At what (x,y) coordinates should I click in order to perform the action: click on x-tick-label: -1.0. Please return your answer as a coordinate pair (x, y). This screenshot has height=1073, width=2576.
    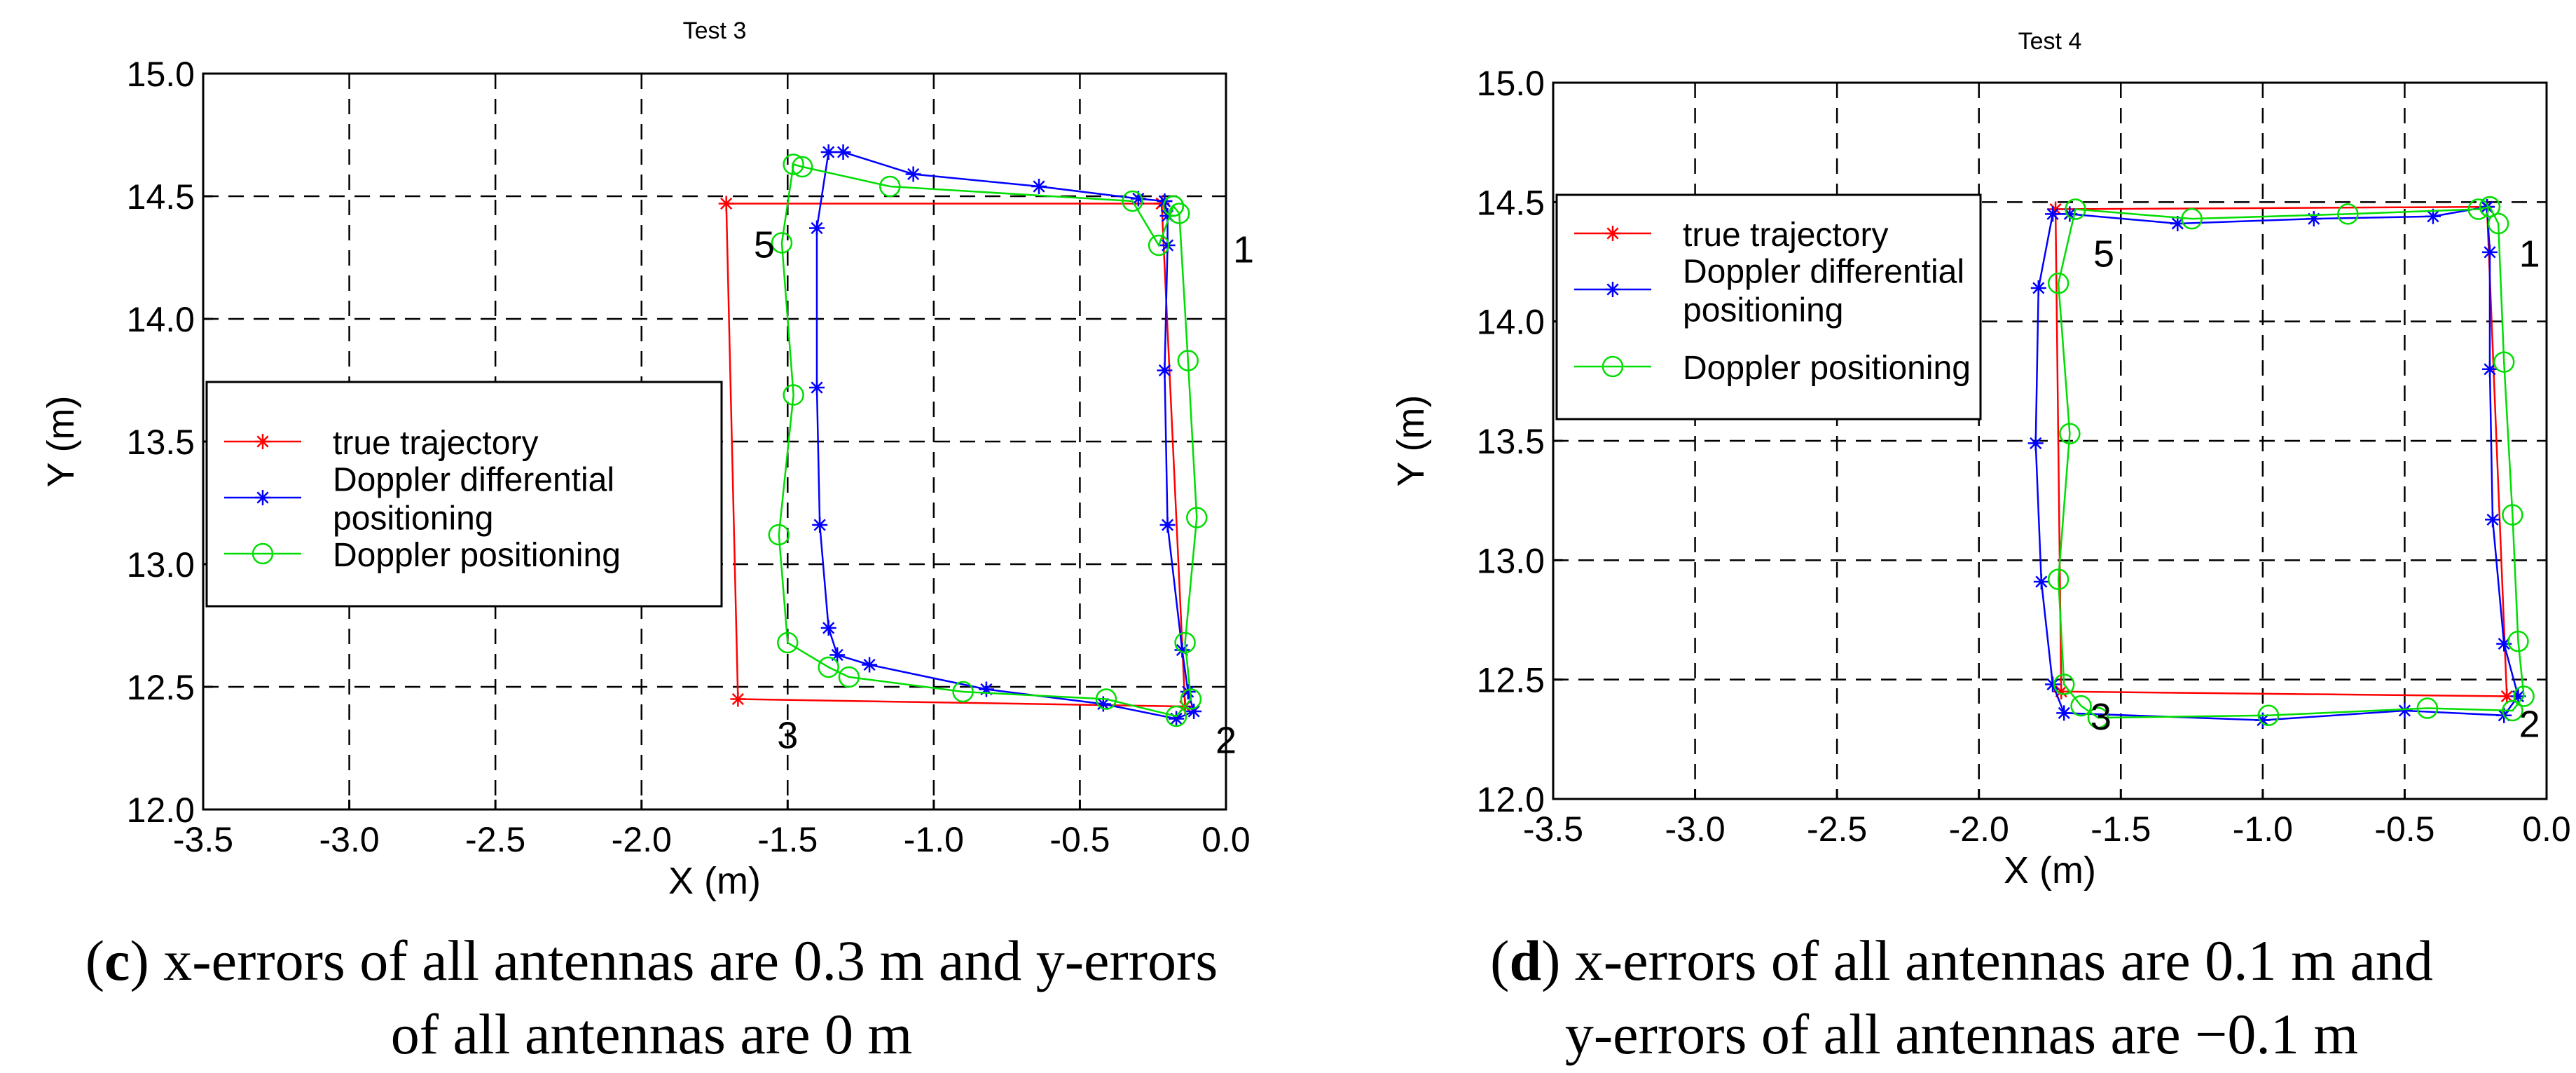
    Looking at the image, I should click on (2263, 829).